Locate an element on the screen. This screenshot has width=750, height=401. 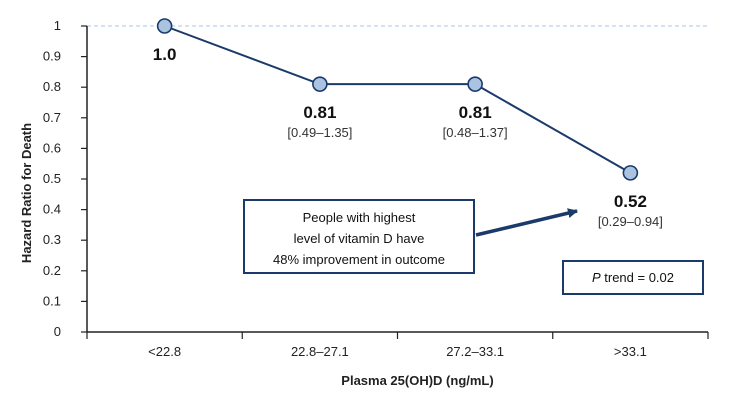
y-tick-label: 0.3 is located at coordinates (52, 239).